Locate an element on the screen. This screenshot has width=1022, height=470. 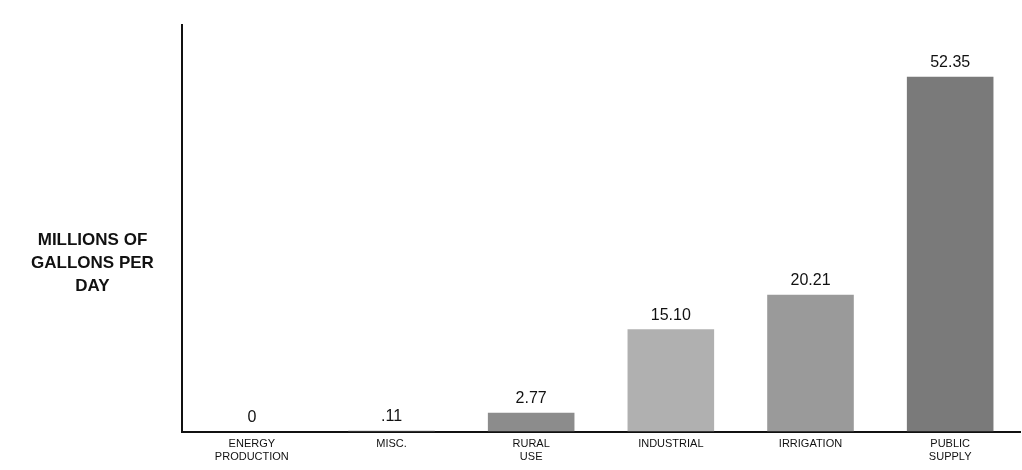
data-label: 52.35 is located at coordinates (950, 62).